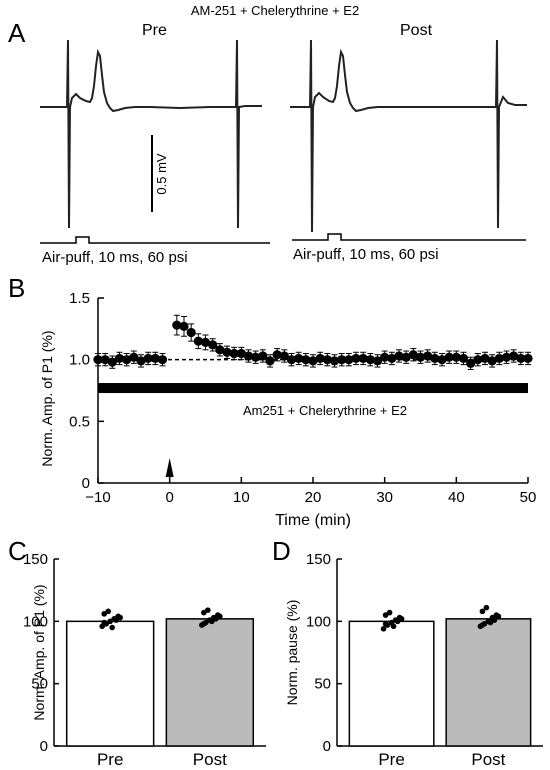 Image resolution: width=550 pixels, height=770 pixels. Describe the element at coordinates (155, 240) in the screenshot. I see `pre-stim-line` at that location.